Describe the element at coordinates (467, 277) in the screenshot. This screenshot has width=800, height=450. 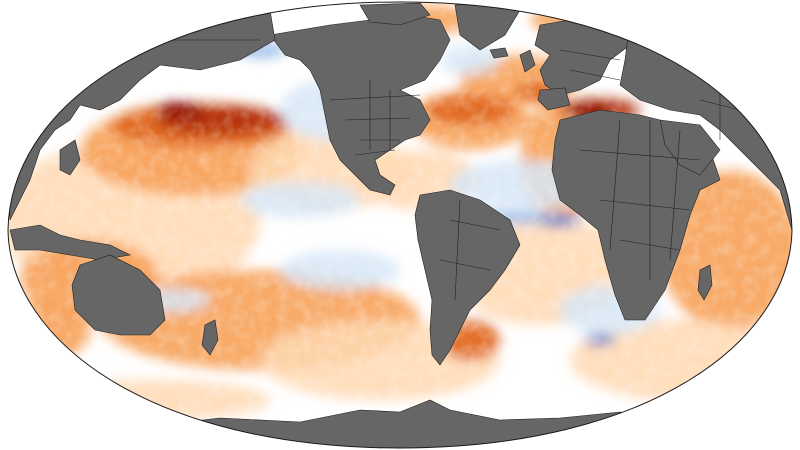
I see `landmass-south-america` at that location.